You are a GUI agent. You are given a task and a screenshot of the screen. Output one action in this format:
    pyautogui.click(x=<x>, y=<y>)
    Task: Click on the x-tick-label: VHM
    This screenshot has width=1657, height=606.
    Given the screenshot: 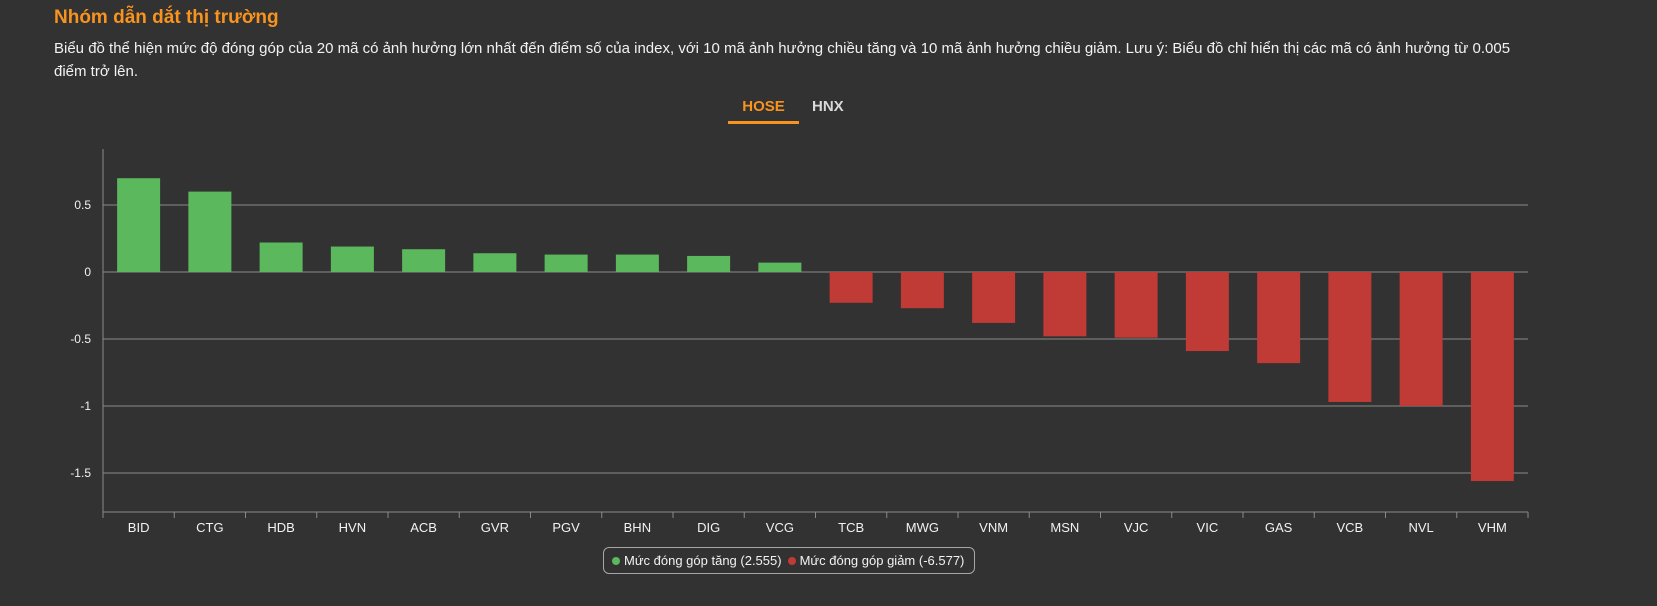 What is the action you would take?
    pyautogui.click(x=1492, y=527)
    